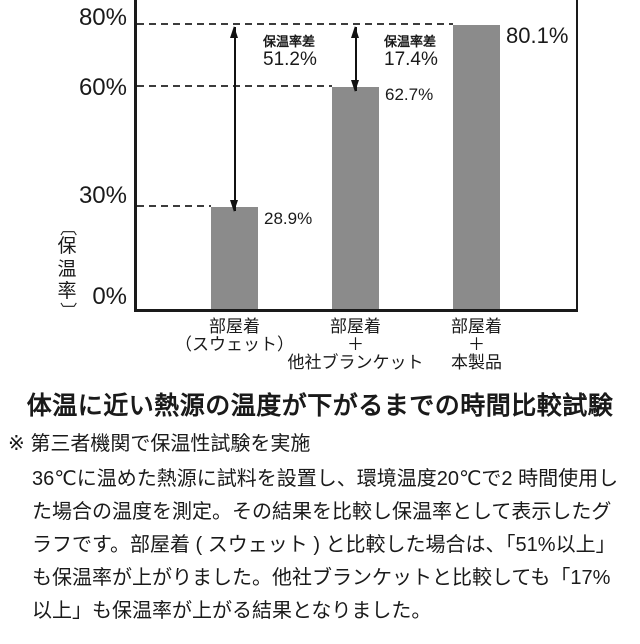  I want to click on footnote-line: 以上」も保温率が上がる結果となりました。, so click(232, 611).